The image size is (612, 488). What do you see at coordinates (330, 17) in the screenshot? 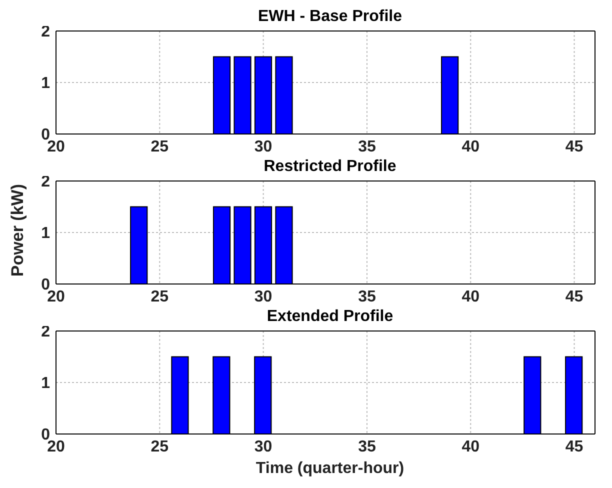
I see `chart-title: EWH - Base Profile` at bounding box center [330, 17].